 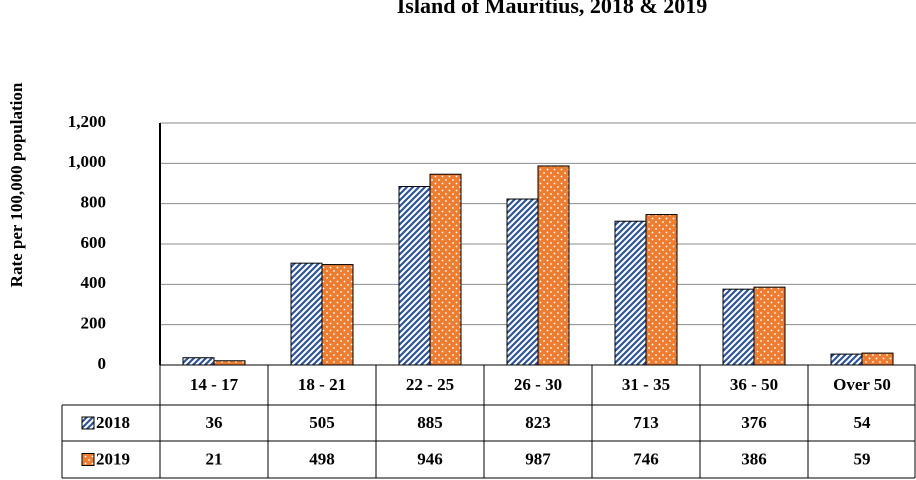 I want to click on table-value: 376, so click(x=754, y=422).